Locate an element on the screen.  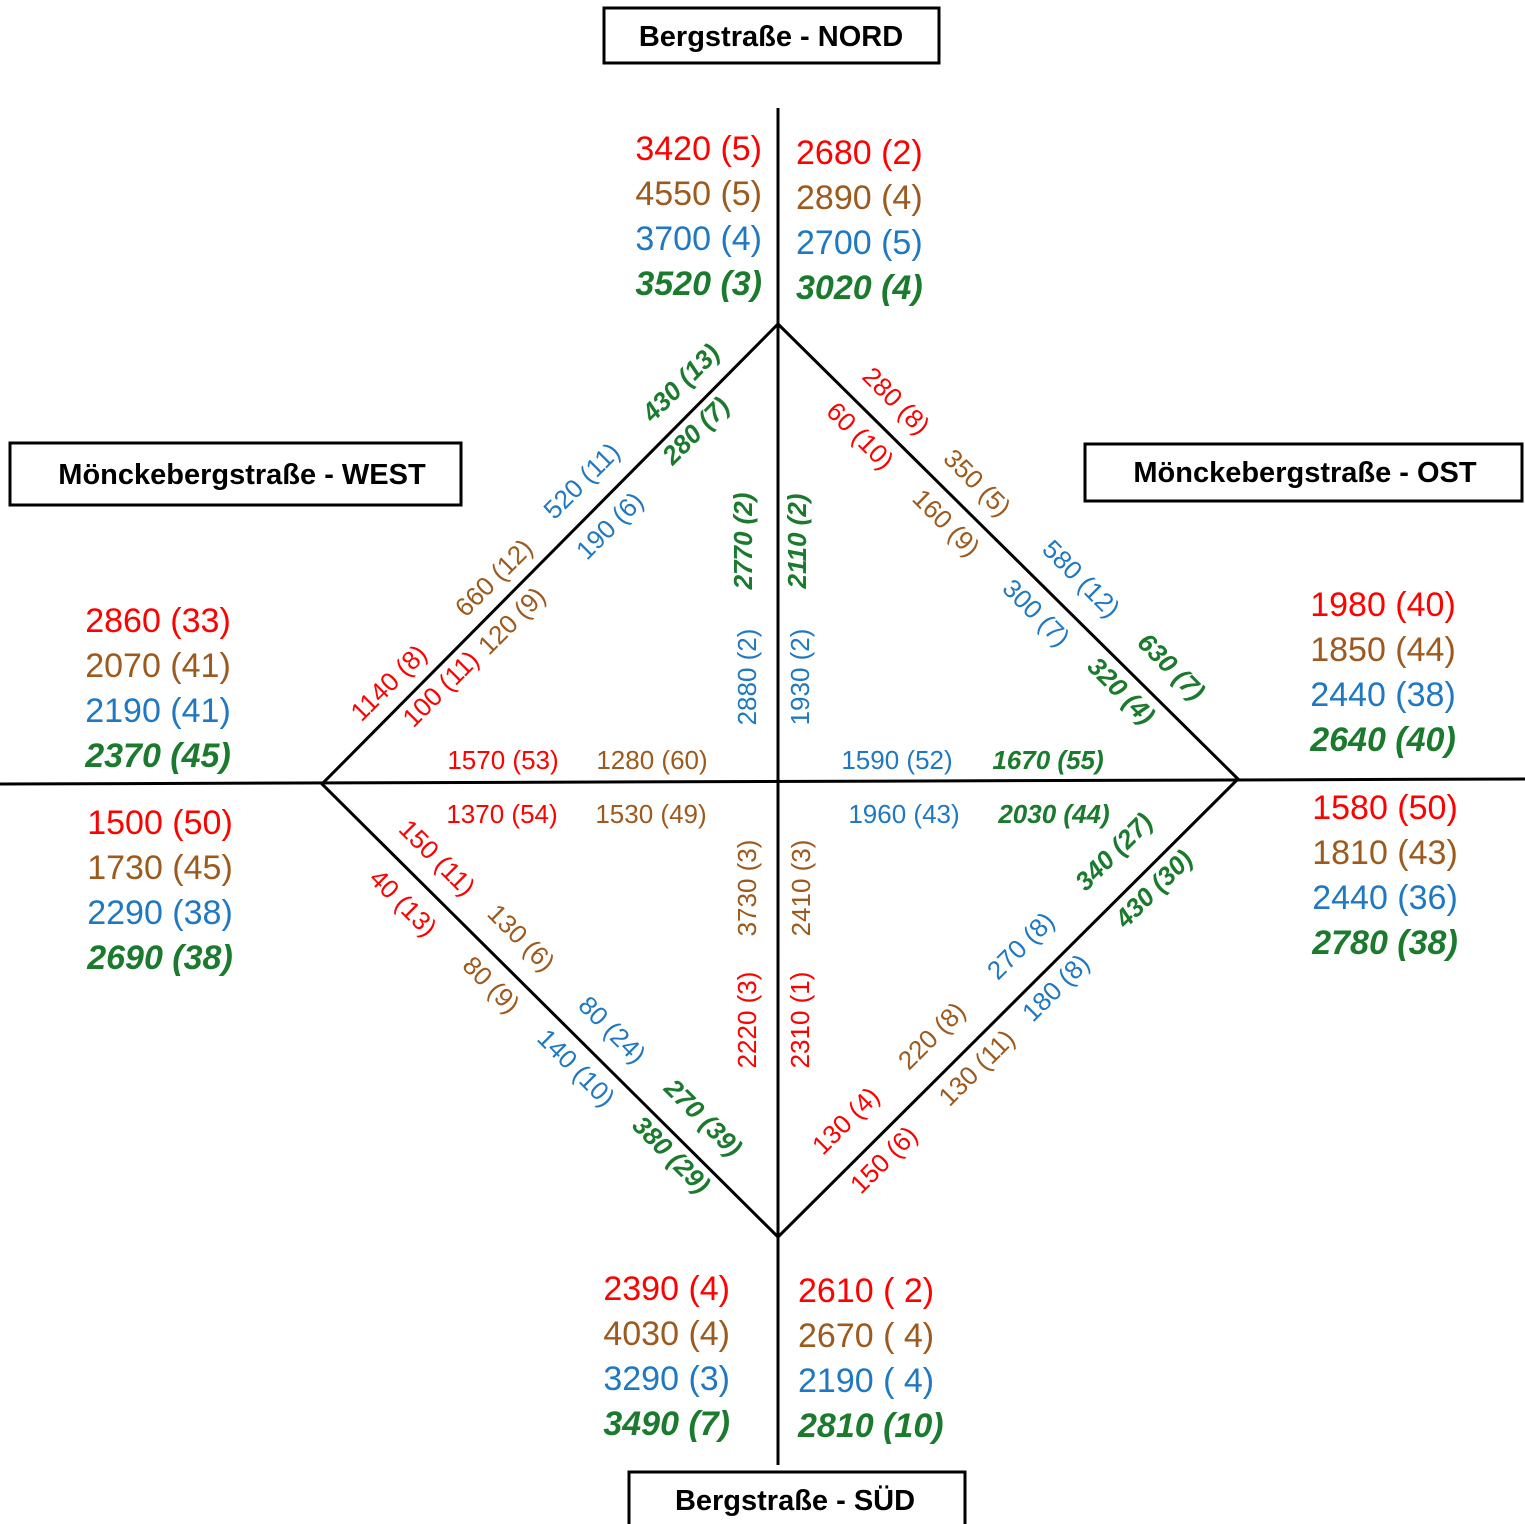
center-count-east-upper: 1670 (55) is located at coordinates (1047, 760).